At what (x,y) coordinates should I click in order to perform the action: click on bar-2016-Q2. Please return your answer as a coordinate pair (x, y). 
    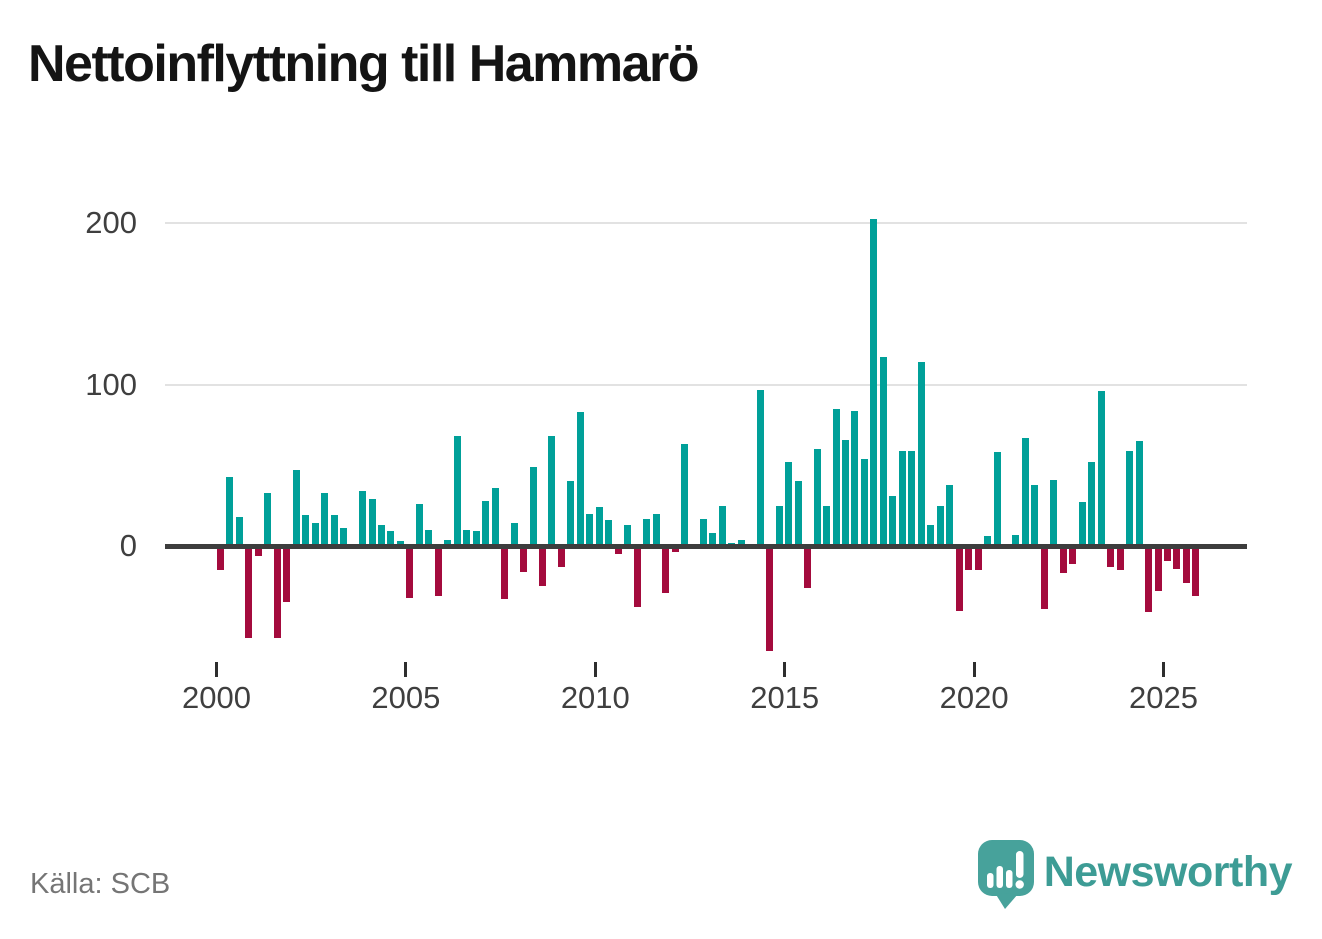
    Looking at the image, I should click on (836, 477).